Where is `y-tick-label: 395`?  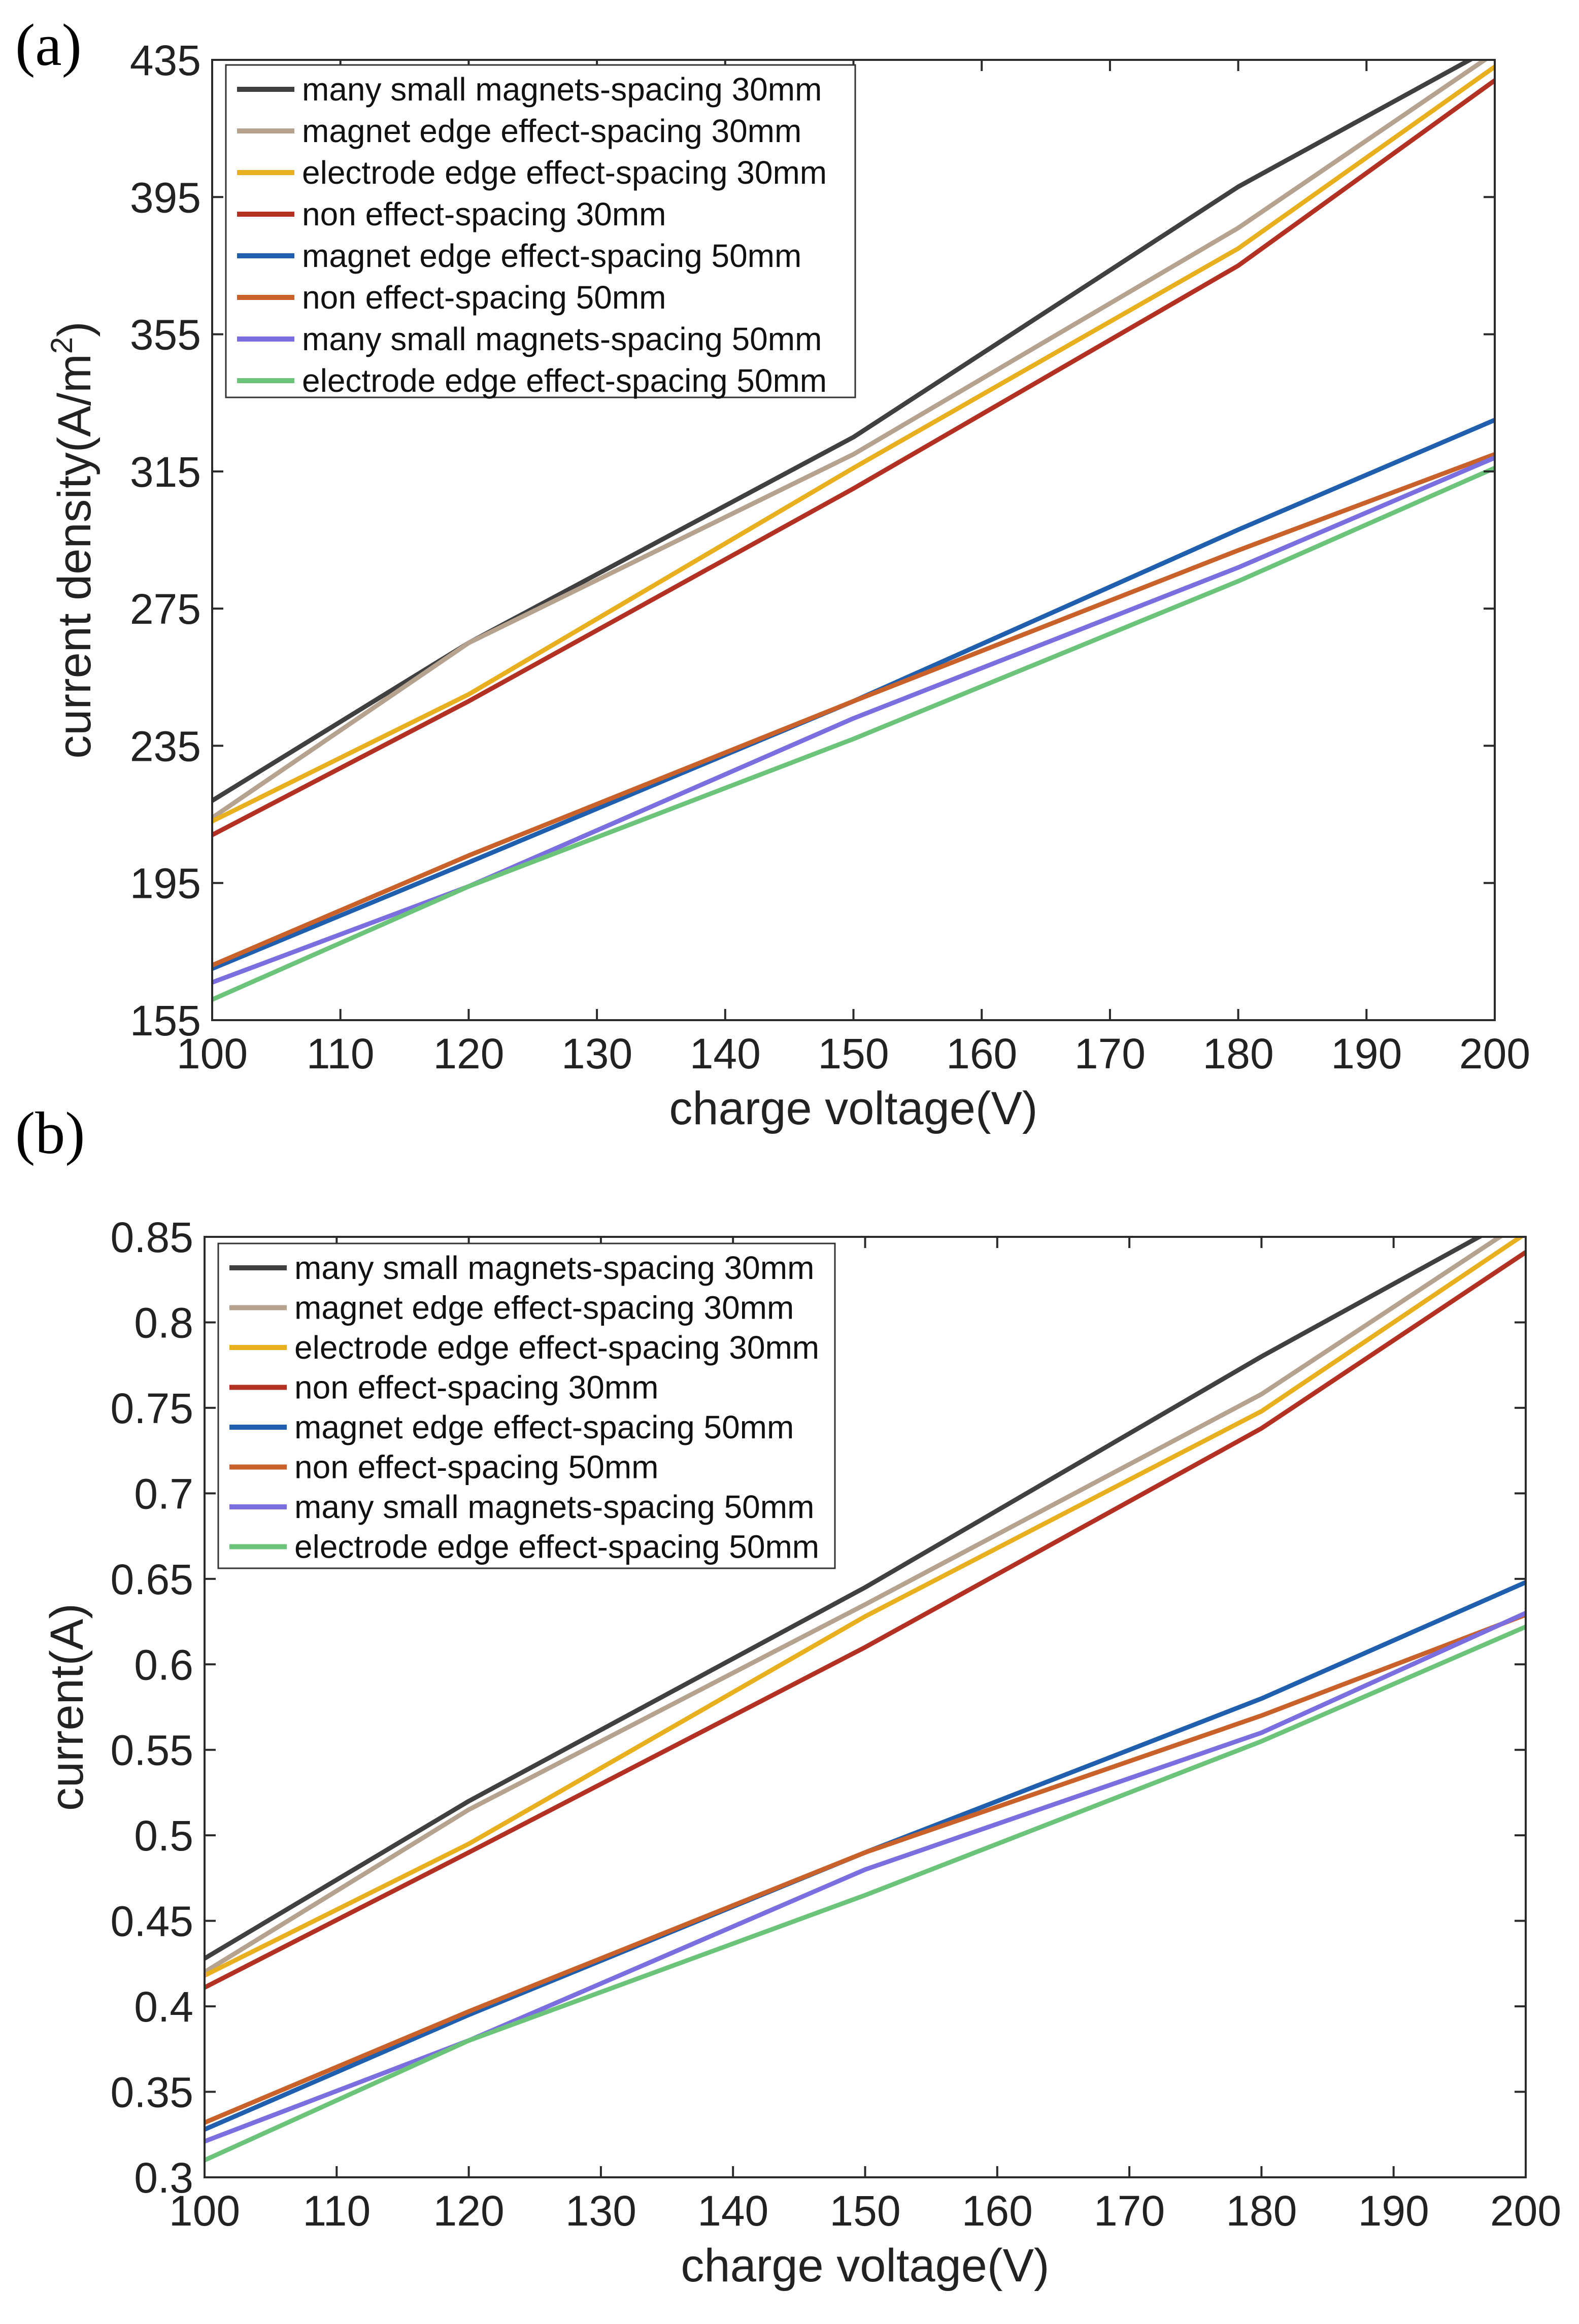 y-tick-label: 395 is located at coordinates (165, 197).